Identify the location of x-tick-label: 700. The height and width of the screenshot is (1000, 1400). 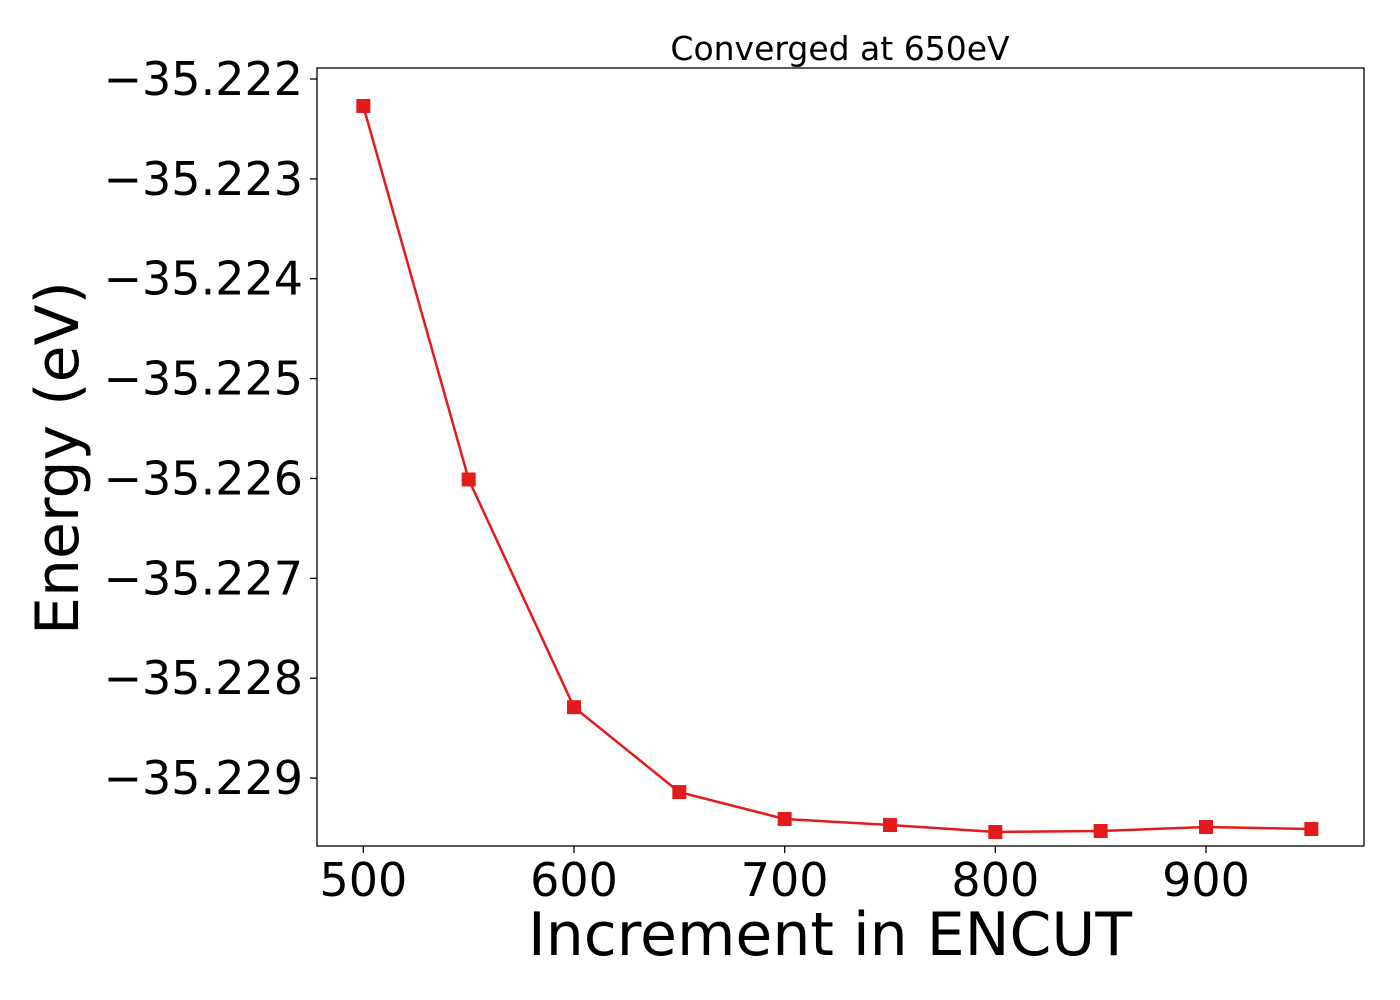
(785, 880).